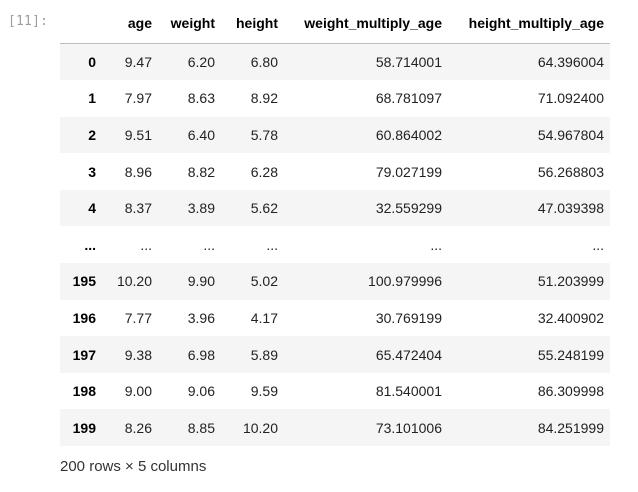  What do you see at coordinates (138, 317) in the screenshot?
I see `cell-age: 7.77` at bounding box center [138, 317].